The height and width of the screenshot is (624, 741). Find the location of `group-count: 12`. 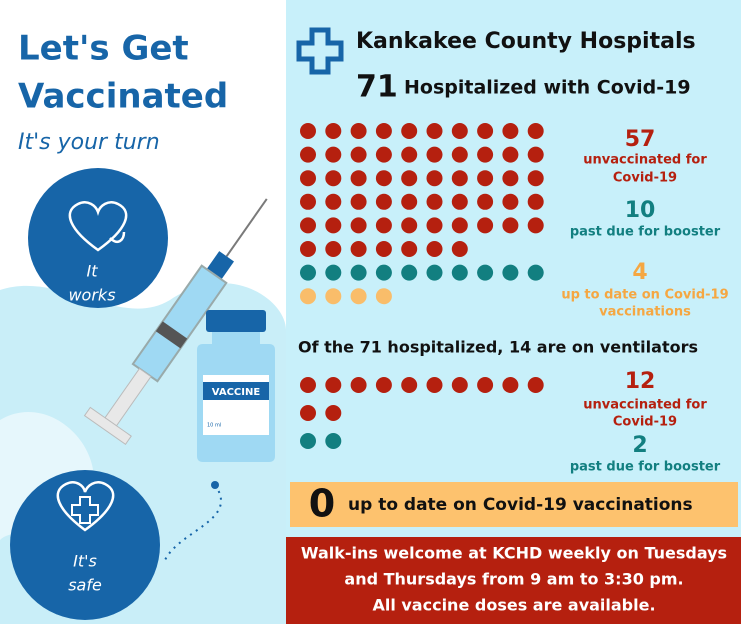

group-count: 12 is located at coordinates (640, 381).